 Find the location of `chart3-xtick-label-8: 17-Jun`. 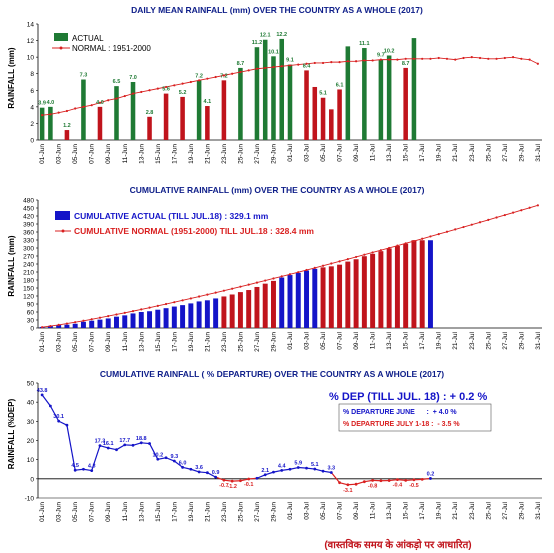

chart3-xtick-label-8: 17-Jun is located at coordinates (174, 512).